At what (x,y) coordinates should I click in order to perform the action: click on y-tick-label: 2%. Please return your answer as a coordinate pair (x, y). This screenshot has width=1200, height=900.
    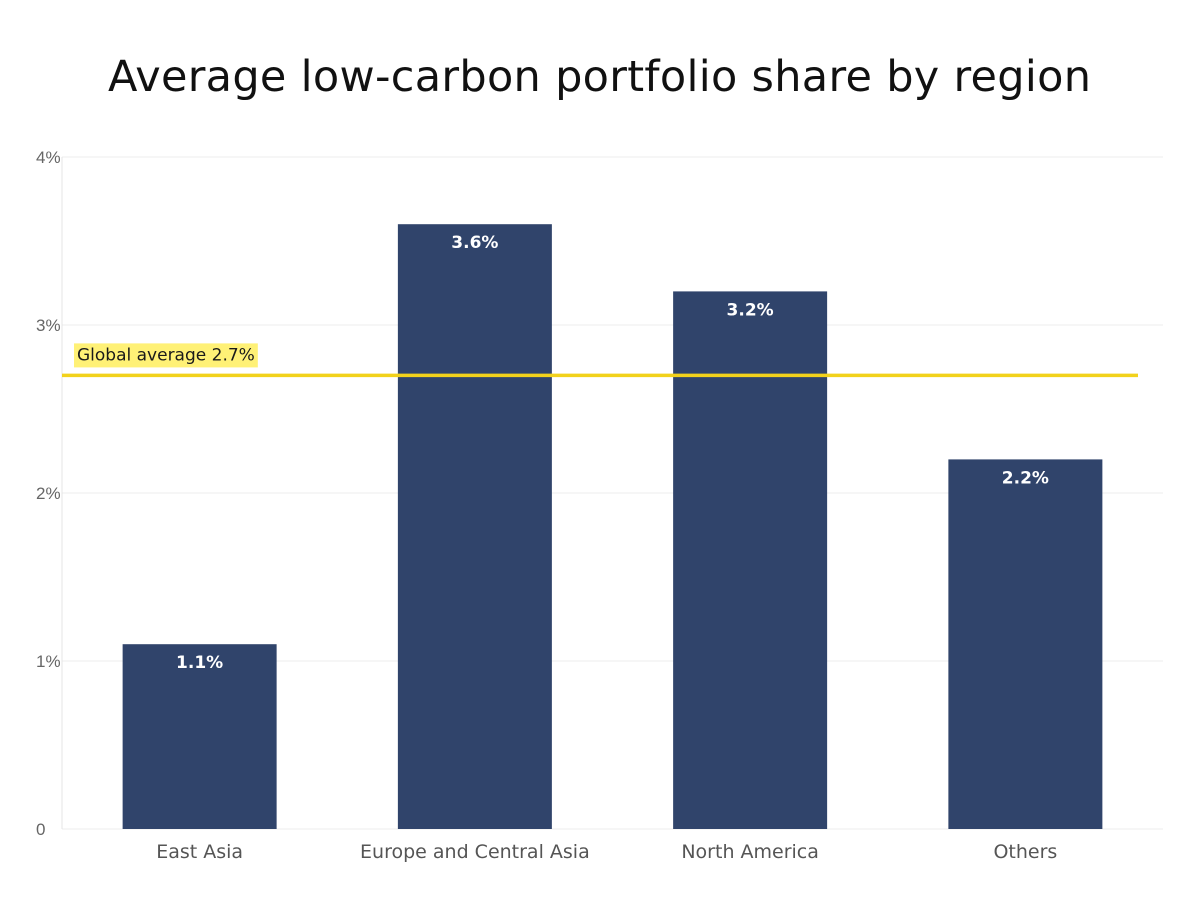
    Looking at the image, I should click on (48, 493).